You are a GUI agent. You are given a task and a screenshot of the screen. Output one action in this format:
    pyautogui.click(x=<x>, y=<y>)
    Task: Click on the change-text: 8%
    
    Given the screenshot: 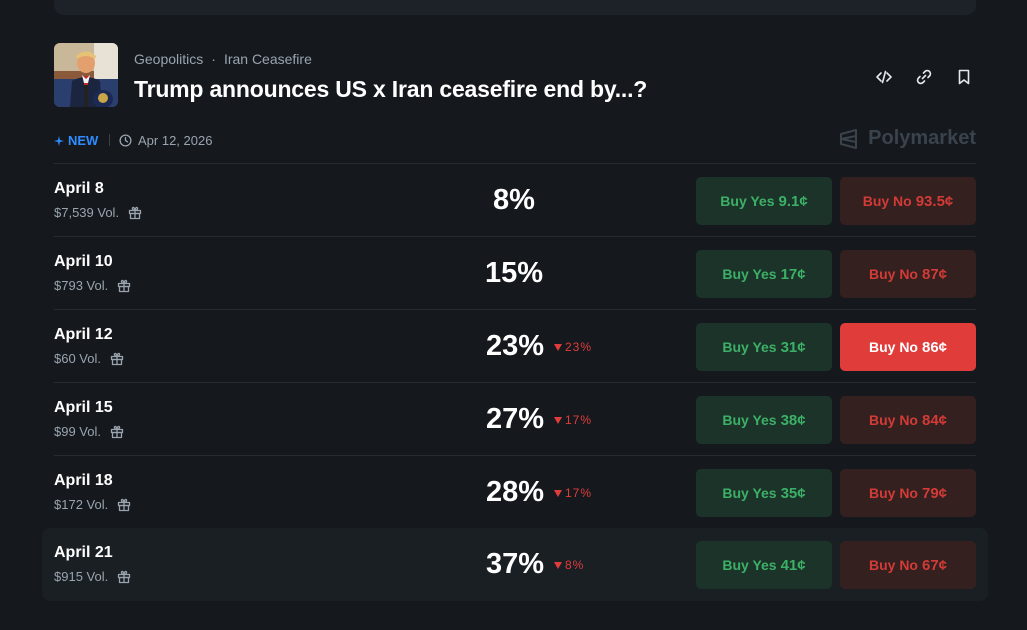 What is the action you would take?
    pyautogui.click(x=575, y=565)
    